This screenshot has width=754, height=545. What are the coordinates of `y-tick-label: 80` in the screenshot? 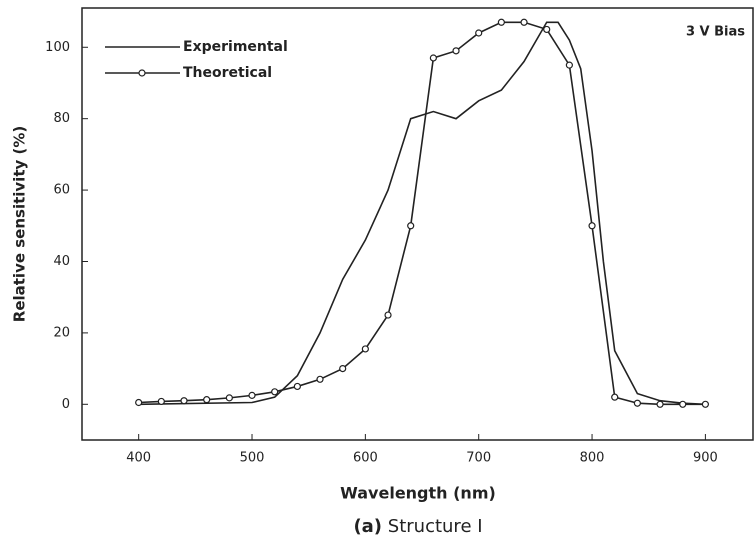 It's located at (61, 118).